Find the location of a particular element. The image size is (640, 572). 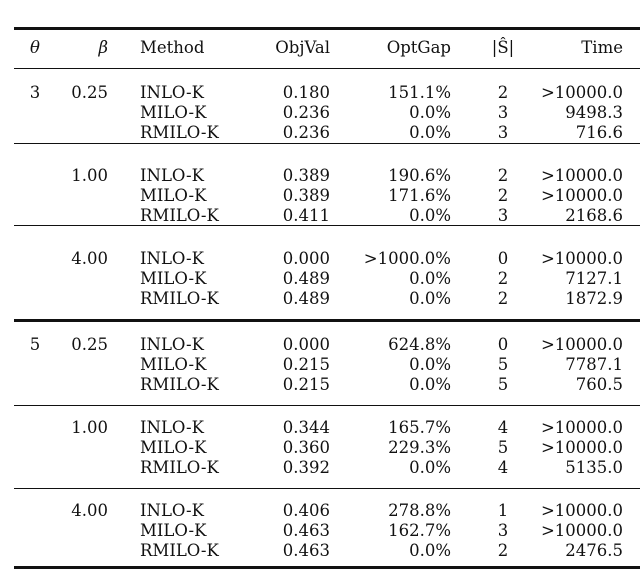

header-optgap: OptGap is located at coordinates (418, 47).